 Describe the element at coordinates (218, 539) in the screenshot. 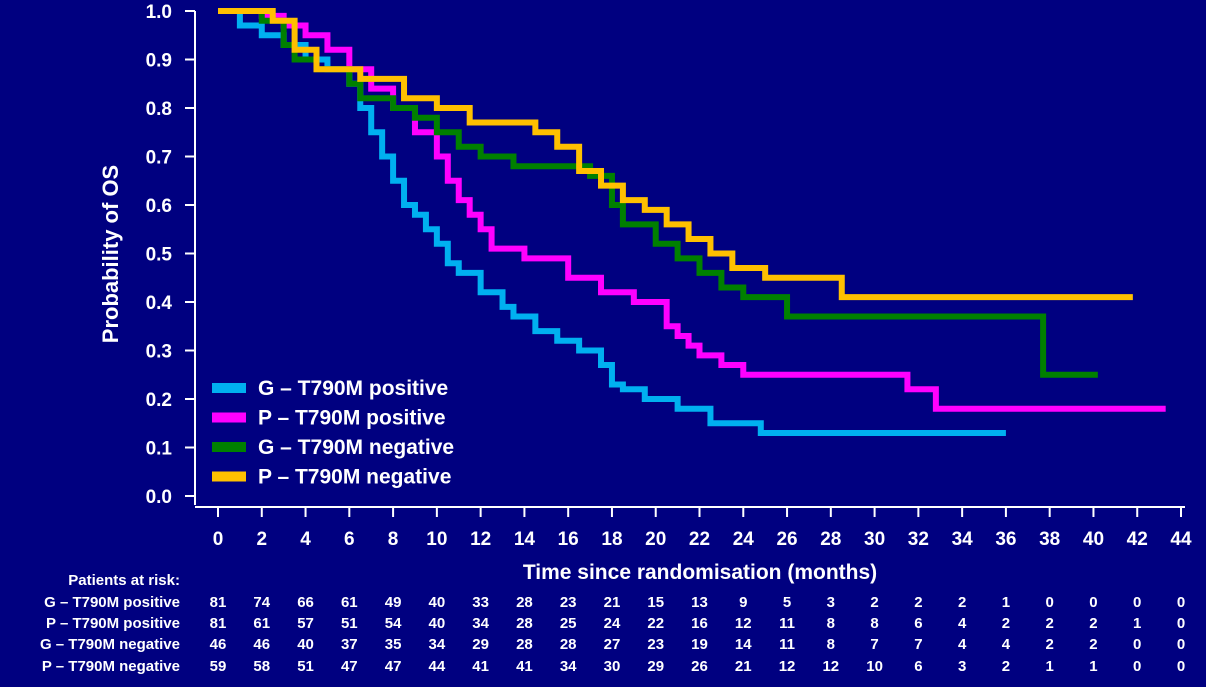

I see `x-tick-label: 0` at that location.